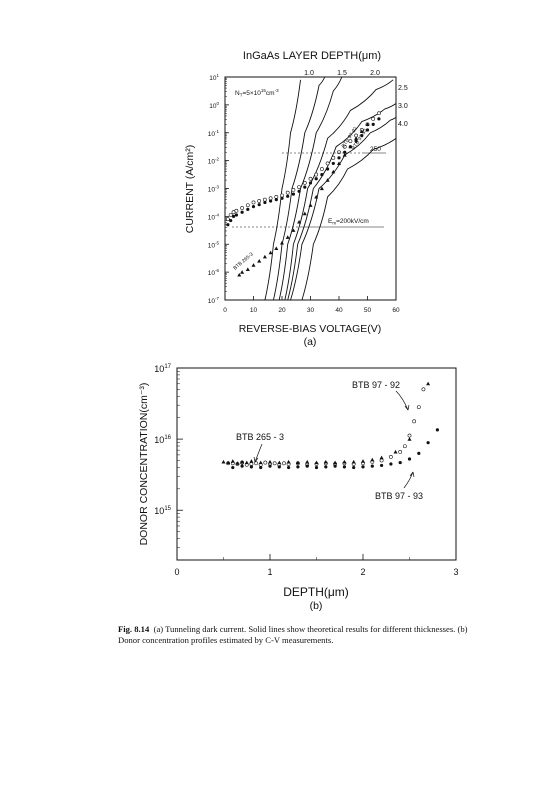 The image size is (559, 800). Describe the element at coordinates (176, 572) in the screenshot. I see `x-tick-label: 0` at that location.